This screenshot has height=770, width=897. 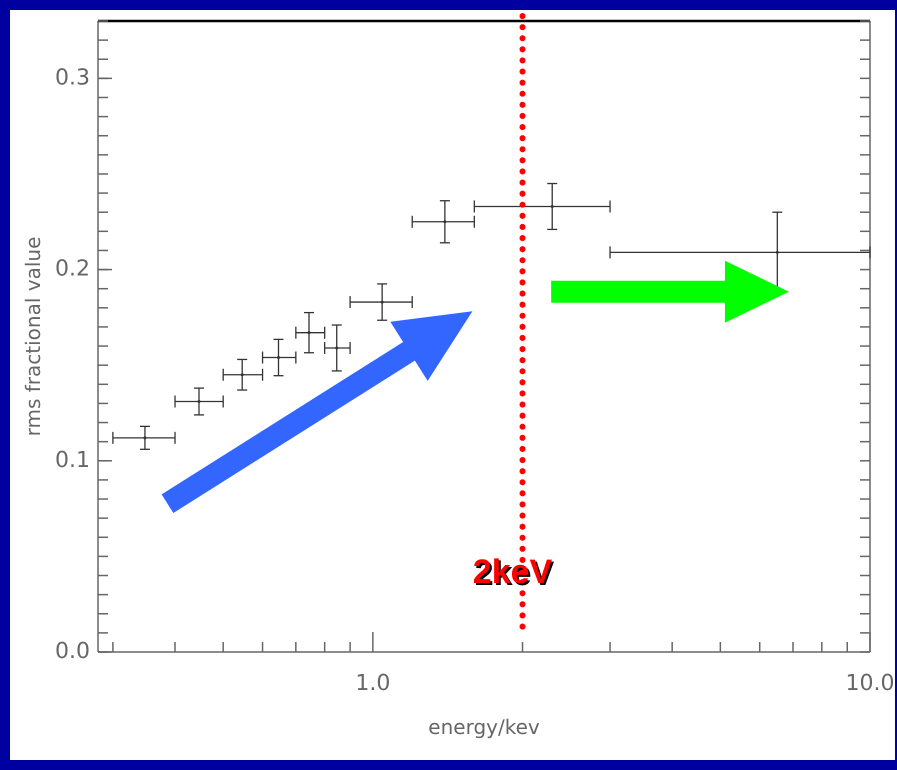 What do you see at coordinates (72, 269) in the screenshot?
I see `y-tick-label: 0.2` at bounding box center [72, 269].